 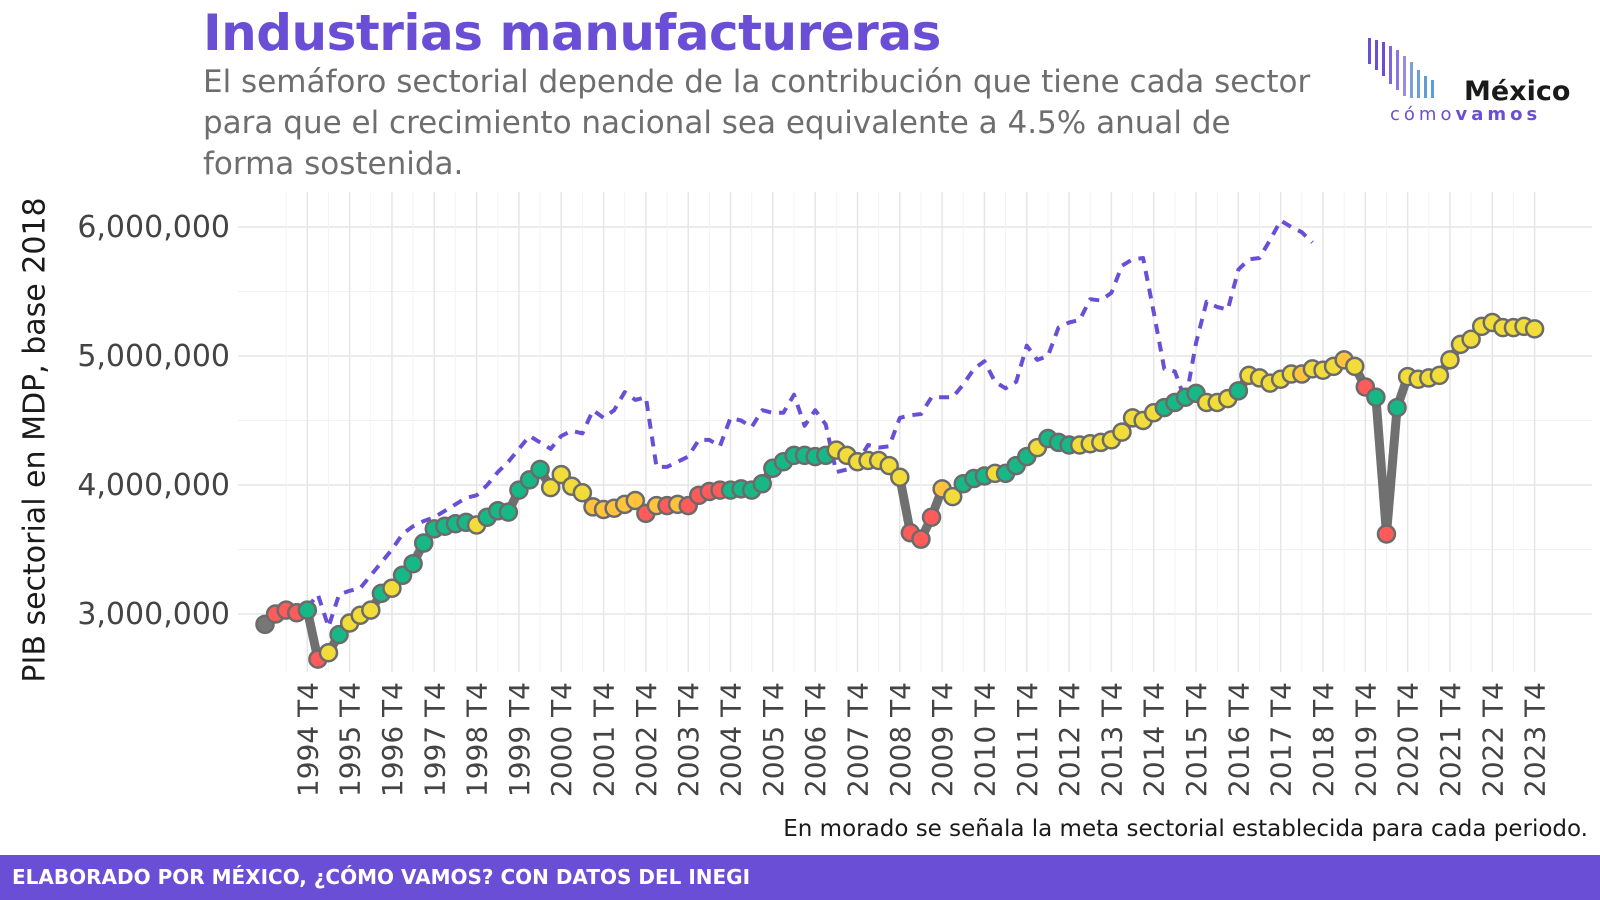 I want to click on x-tick-label: 2012 T4, so click(x=1069, y=739).